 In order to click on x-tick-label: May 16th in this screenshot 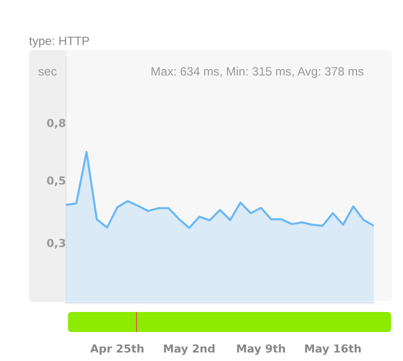, I will do `click(333, 349)`.